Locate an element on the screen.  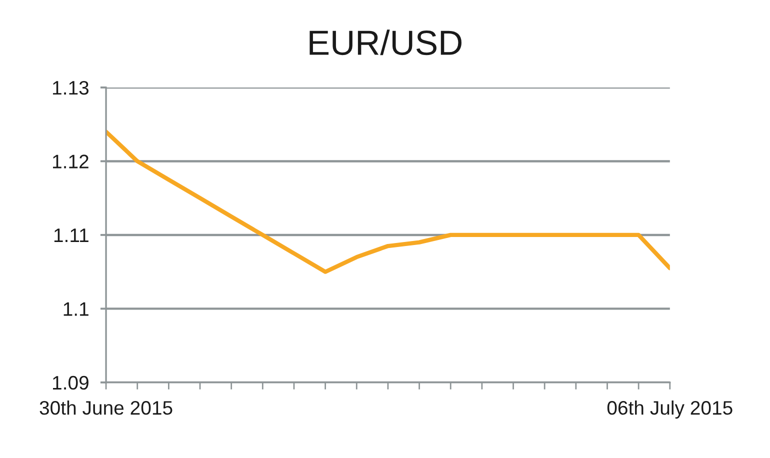
y-tick-label: 1.09 is located at coordinates (70, 383).